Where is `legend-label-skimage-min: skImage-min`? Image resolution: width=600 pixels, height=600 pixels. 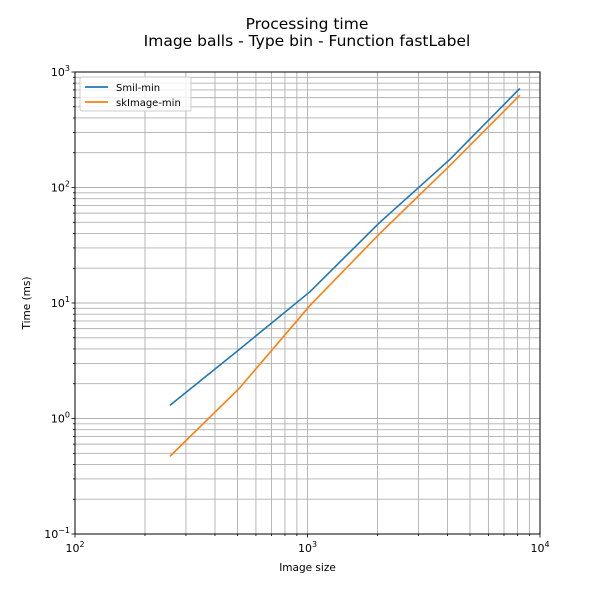 legend-label-skimage-min: skImage-min is located at coordinates (148, 103).